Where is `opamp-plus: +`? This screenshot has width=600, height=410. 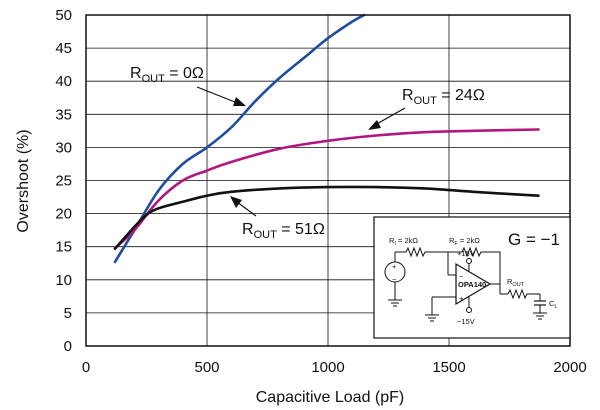
opamp-plus: + is located at coordinates (461, 298).